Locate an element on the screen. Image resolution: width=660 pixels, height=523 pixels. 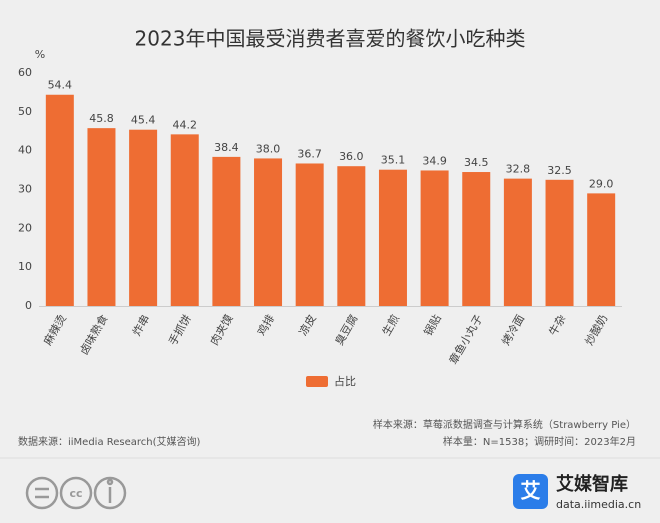
legend-swatch is located at coordinates (317, 381).